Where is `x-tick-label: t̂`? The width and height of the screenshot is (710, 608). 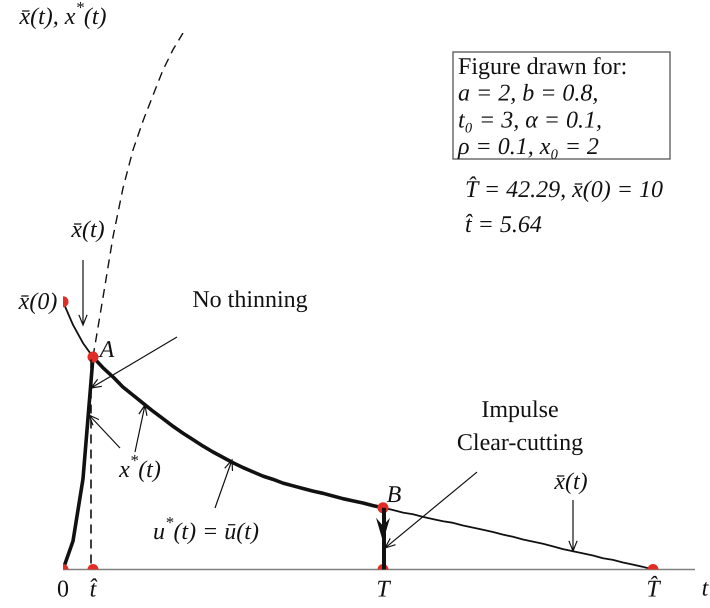 x-tick-label: t̂ is located at coordinates (94, 589).